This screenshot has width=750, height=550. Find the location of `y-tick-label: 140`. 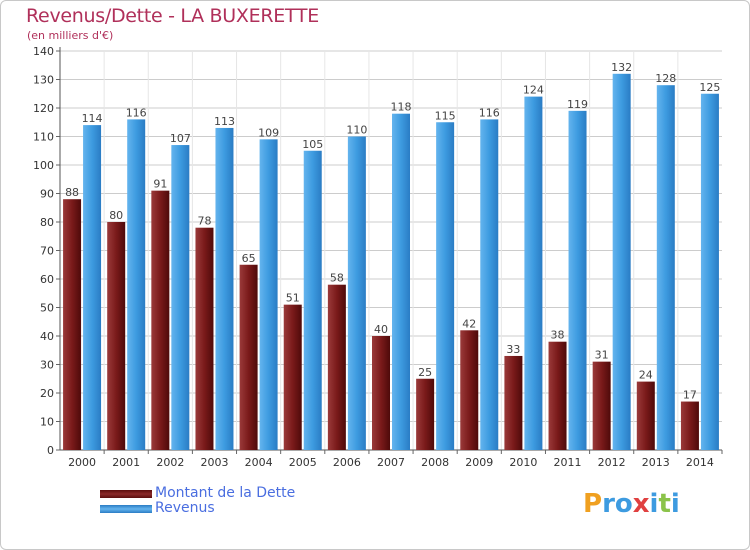

y-tick-label: 140 is located at coordinates (43, 51).